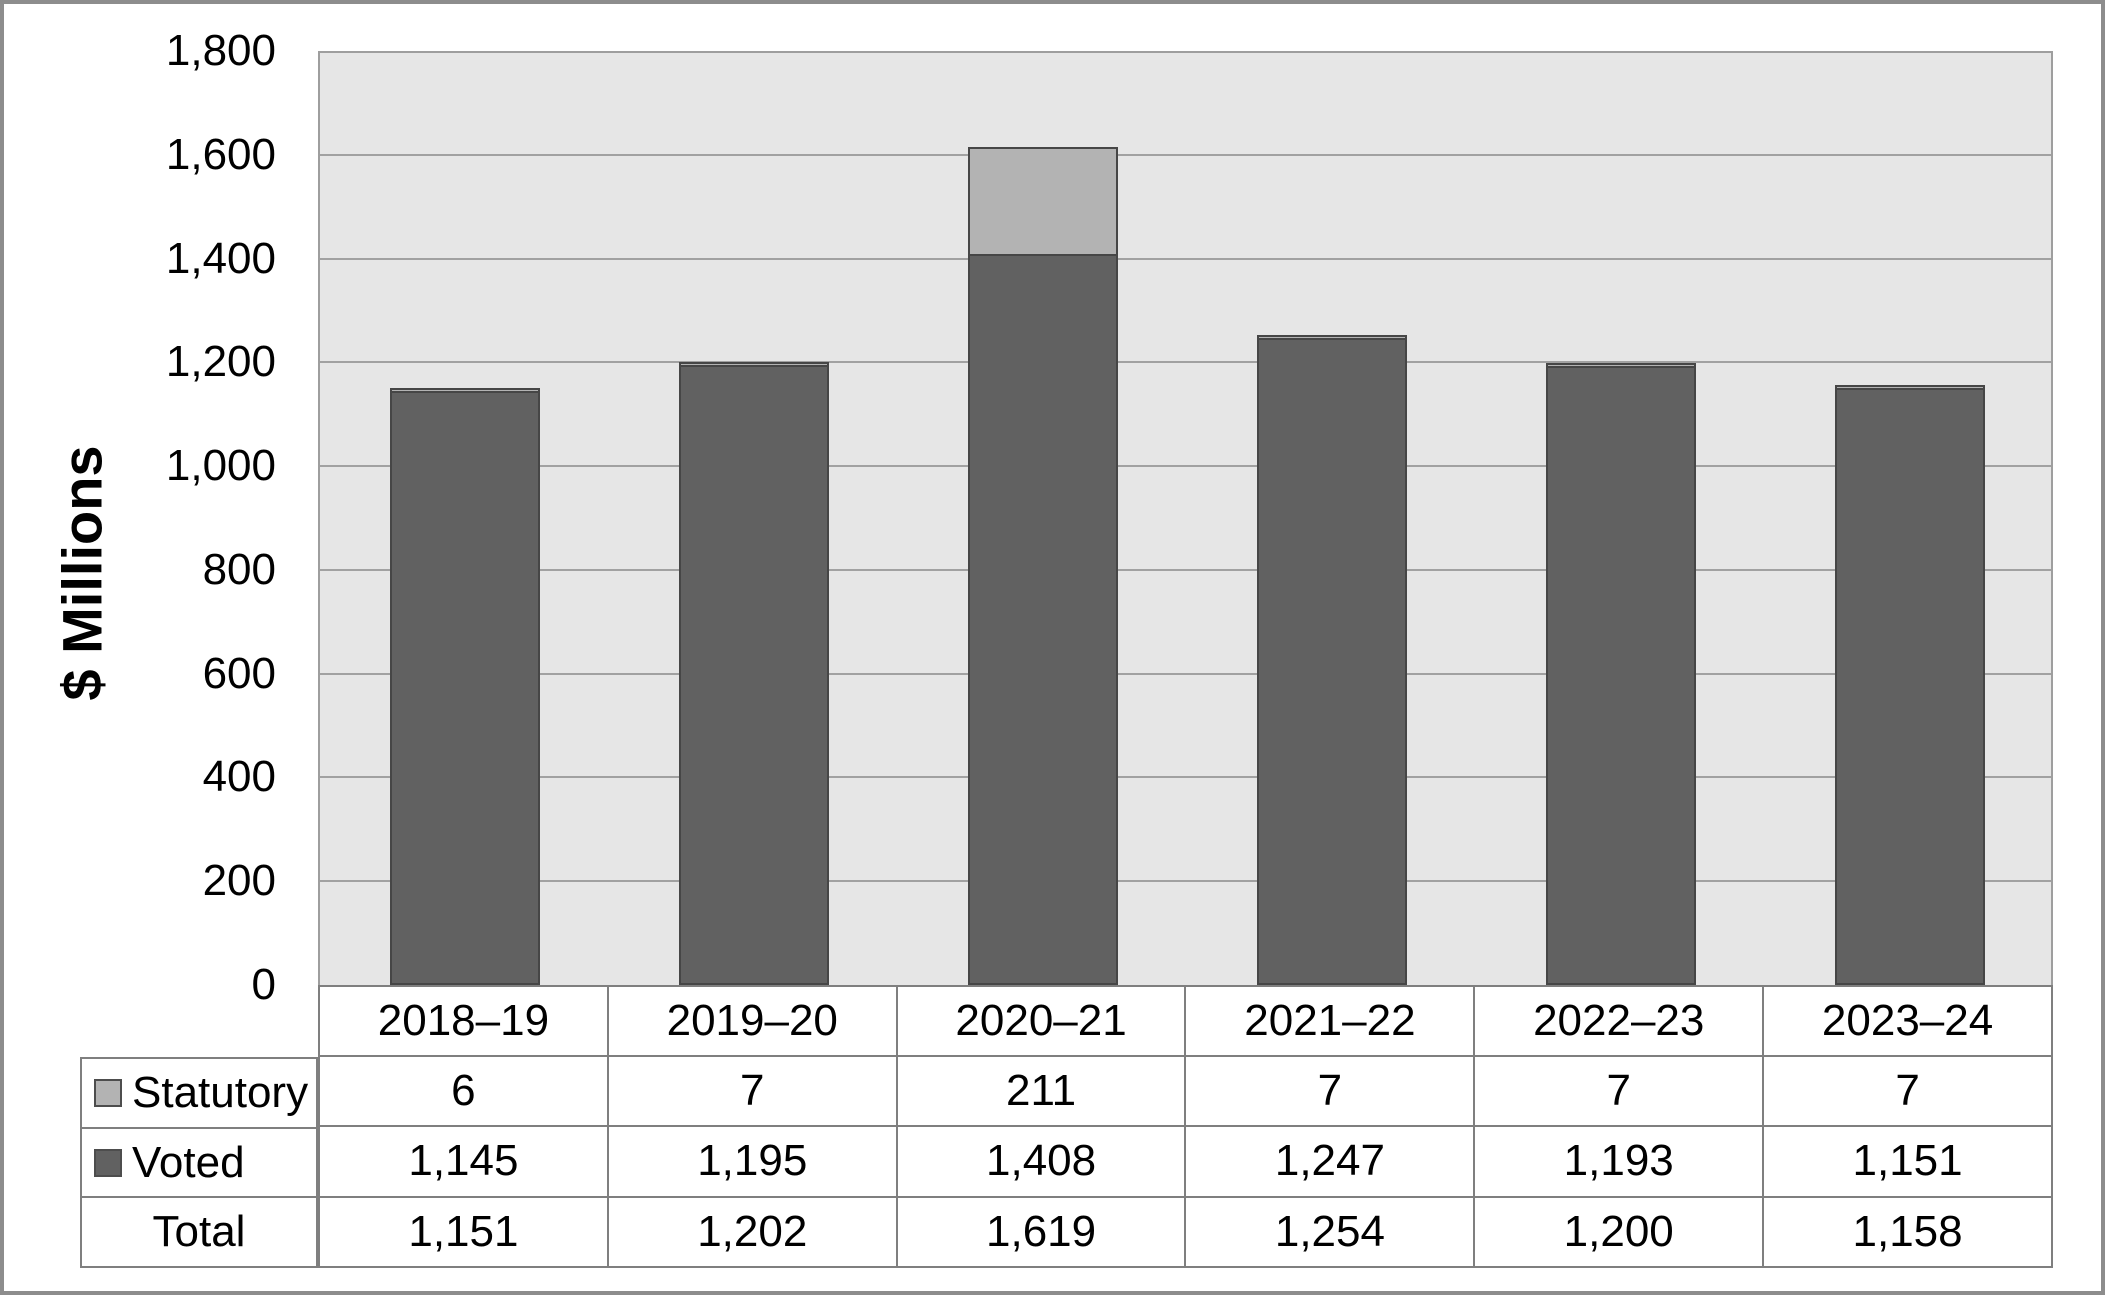 The image size is (2105, 1295). Describe the element at coordinates (108, 1162) in the screenshot. I see `legend-swatch-voted-icon` at that location.